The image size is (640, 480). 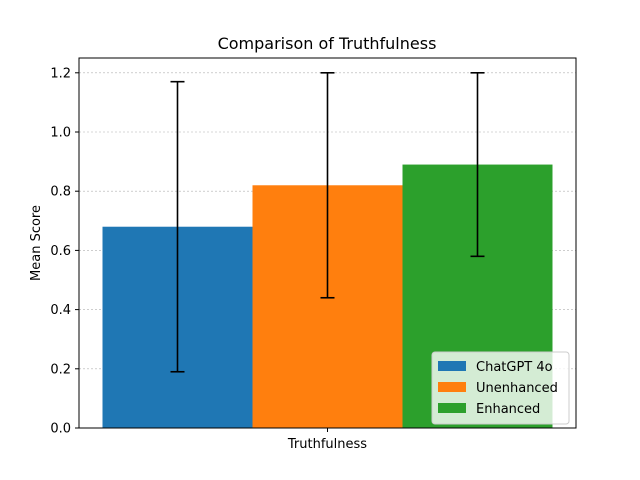 I want to click on y-tick-label: 0.2, so click(x=60, y=369).